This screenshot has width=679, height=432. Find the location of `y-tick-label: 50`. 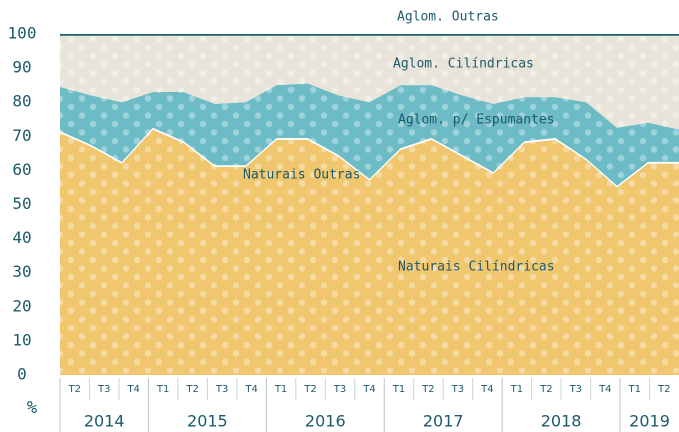

y-tick-label: 50 is located at coordinates (21, 203).